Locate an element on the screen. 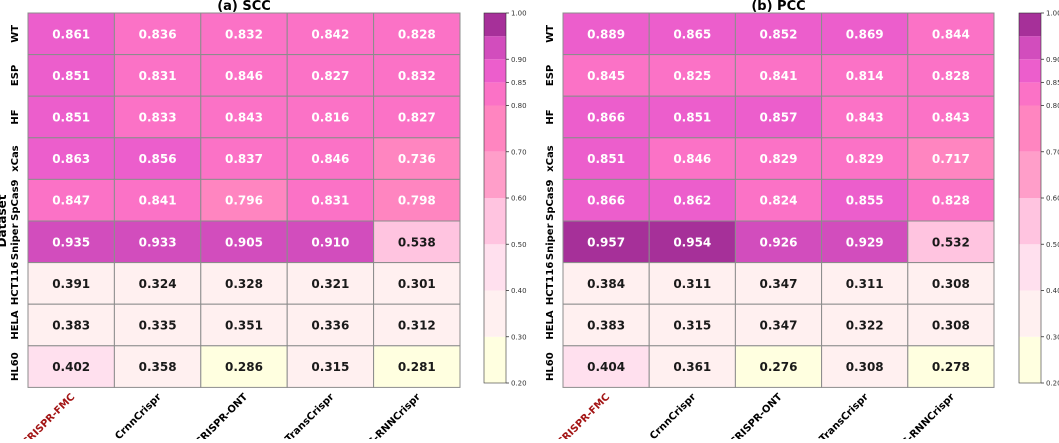 This screenshot has height=443, width=1059. cell-value-label: 0.935 is located at coordinates (71, 242).